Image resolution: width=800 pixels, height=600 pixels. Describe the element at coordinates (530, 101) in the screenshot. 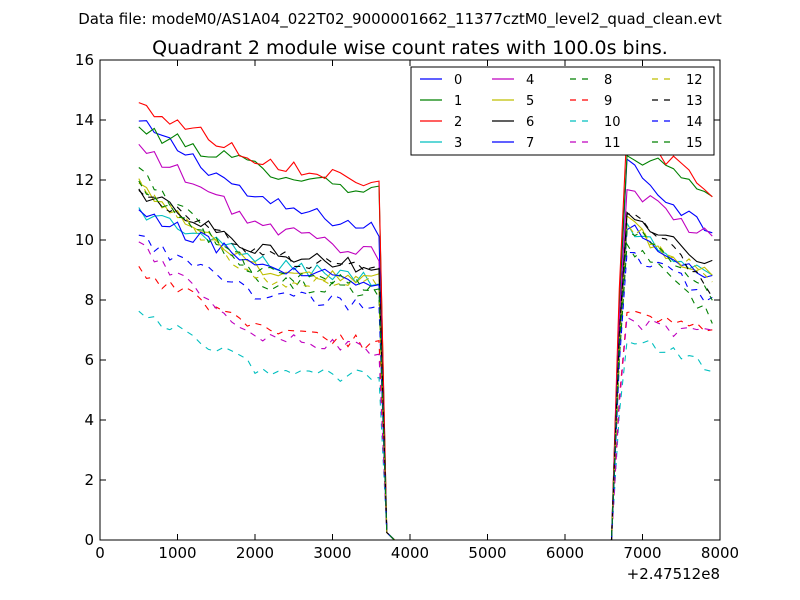

I see `legend-label-5: 5` at that location.